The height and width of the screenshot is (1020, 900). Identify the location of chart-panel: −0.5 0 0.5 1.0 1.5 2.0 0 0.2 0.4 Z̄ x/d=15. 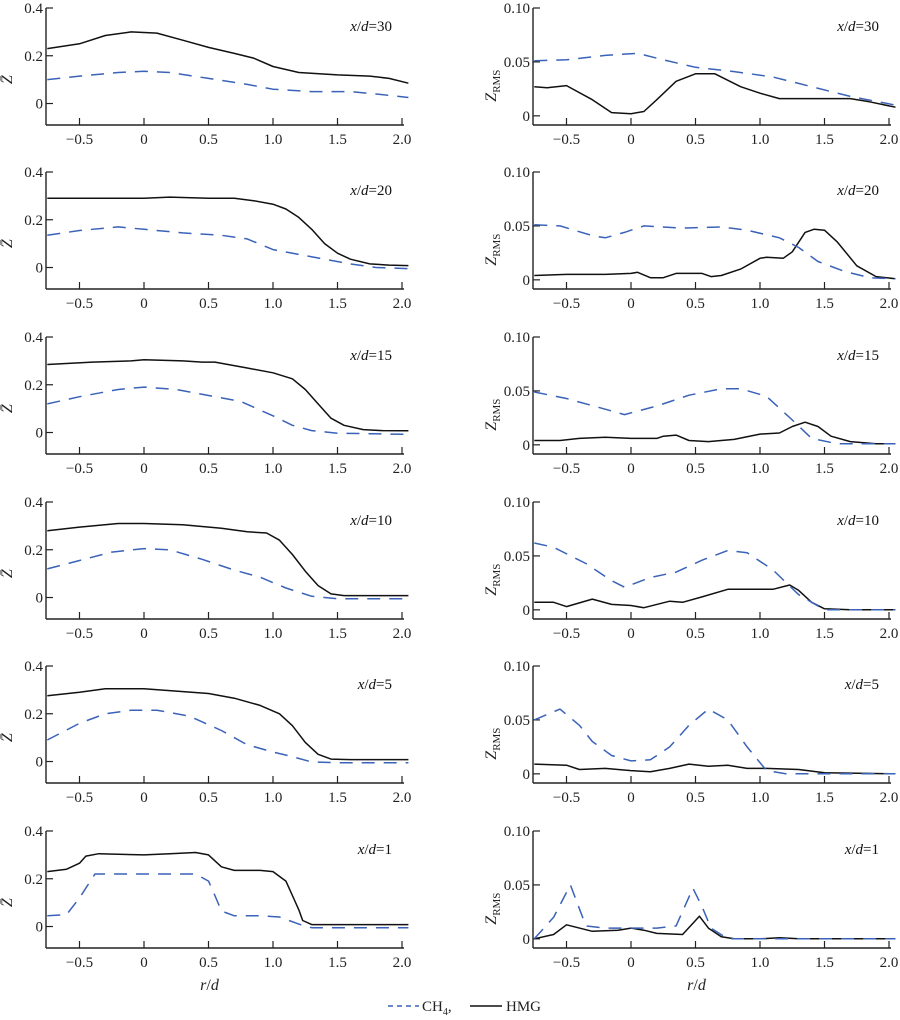
(205, 403).